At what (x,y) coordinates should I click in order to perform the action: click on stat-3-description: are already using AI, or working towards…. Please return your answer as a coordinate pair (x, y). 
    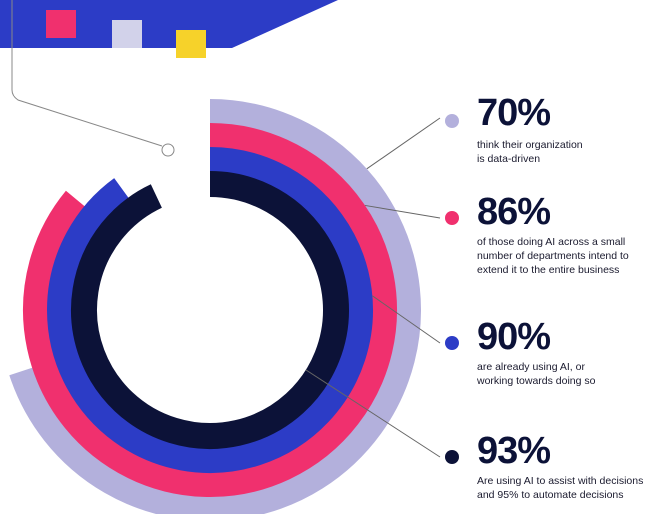
    Looking at the image, I should click on (536, 374).